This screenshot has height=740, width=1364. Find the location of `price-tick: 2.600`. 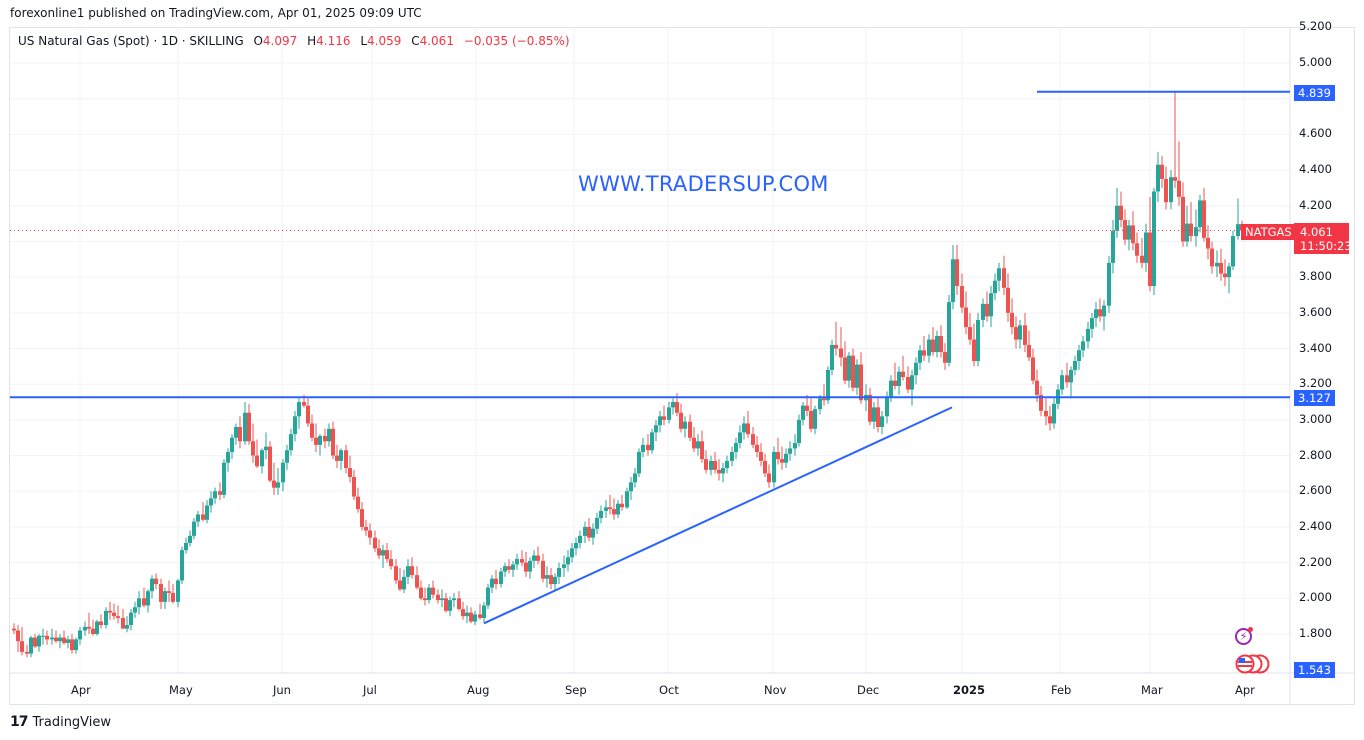

price-tick: 2.600 is located at coordinates (1315, 490).